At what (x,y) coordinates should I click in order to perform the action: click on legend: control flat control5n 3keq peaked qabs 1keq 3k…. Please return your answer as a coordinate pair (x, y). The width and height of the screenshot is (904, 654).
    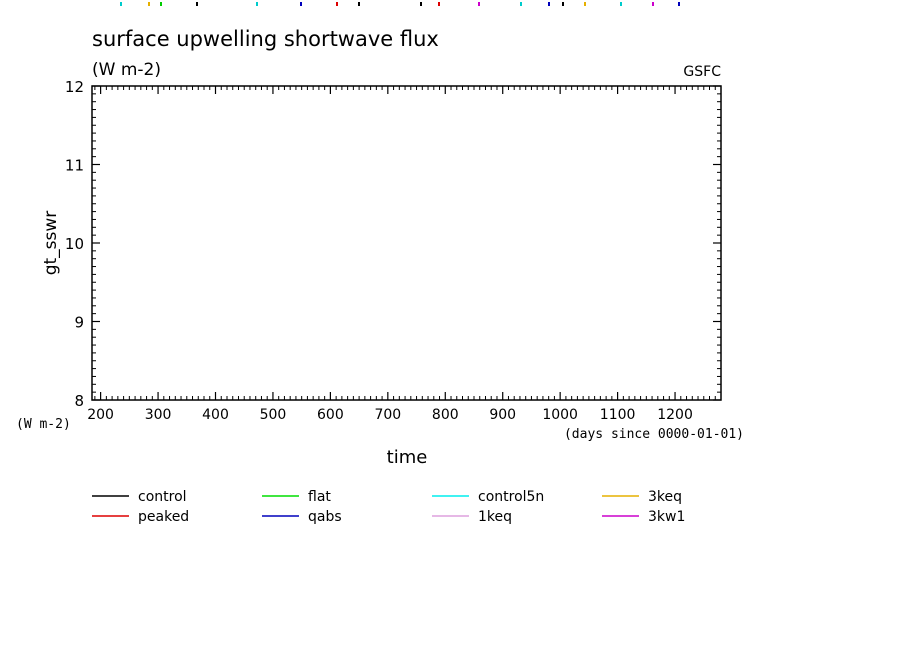
    Looking at the image, I should click on (388, 507).